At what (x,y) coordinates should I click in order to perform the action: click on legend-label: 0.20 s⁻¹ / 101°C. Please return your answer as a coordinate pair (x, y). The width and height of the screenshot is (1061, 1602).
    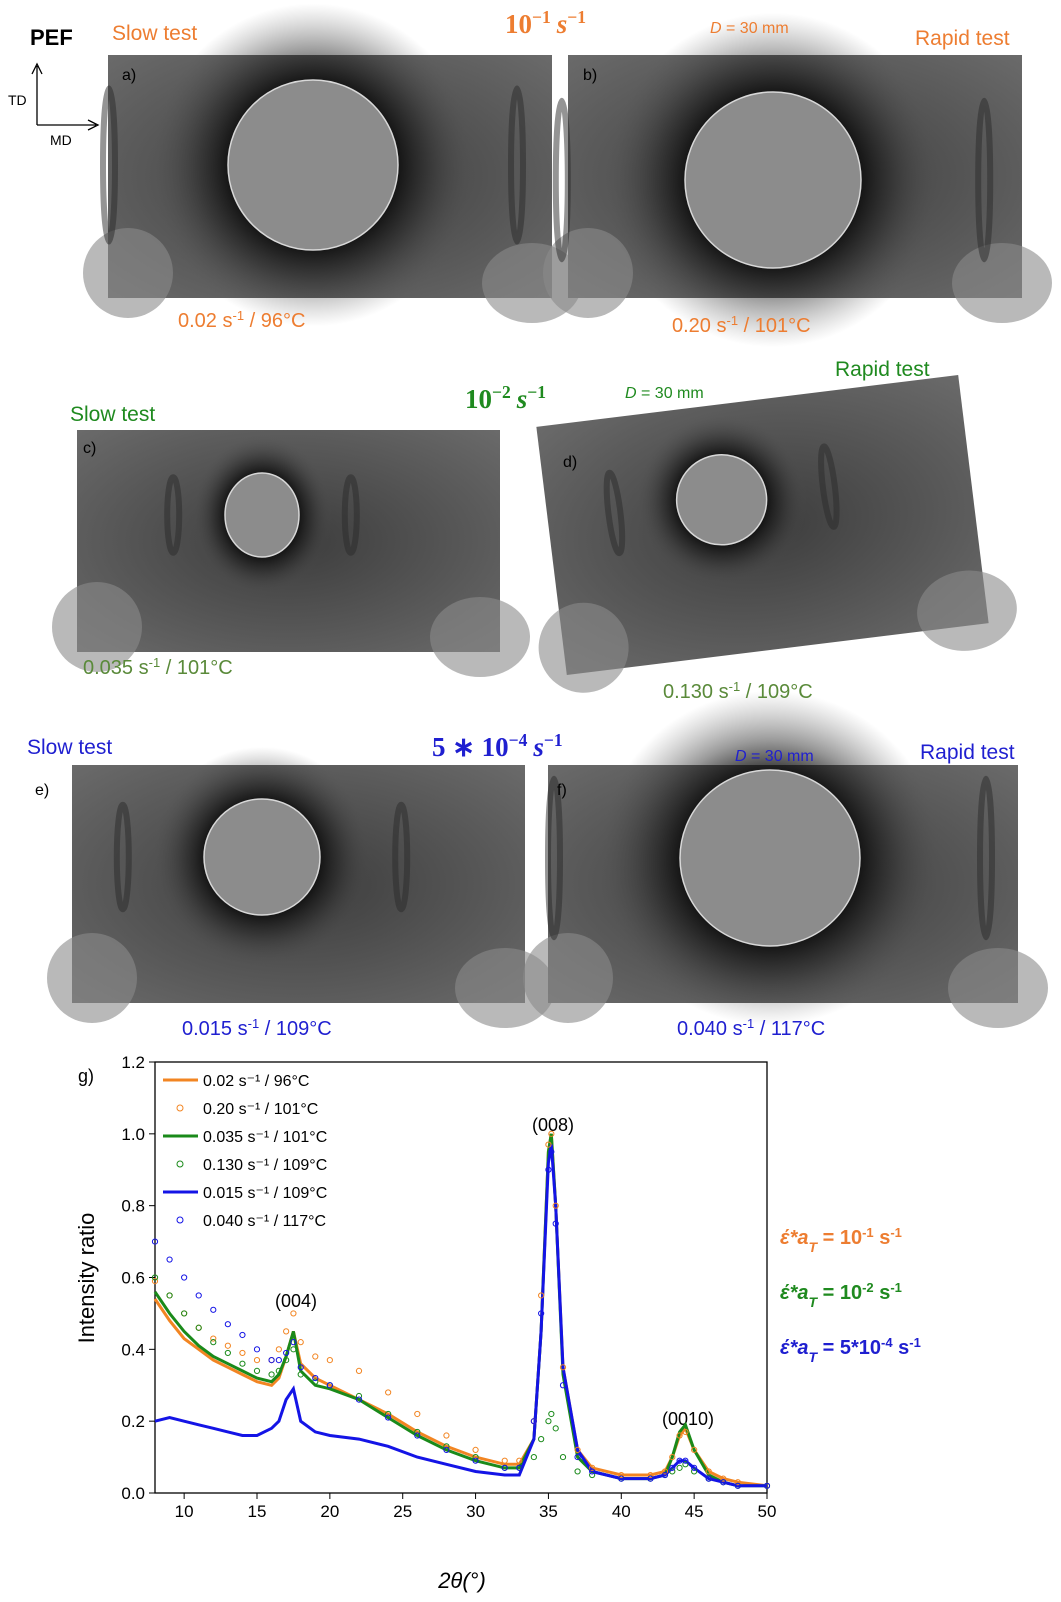
    Looking at the image, I should click on (260, 1109).